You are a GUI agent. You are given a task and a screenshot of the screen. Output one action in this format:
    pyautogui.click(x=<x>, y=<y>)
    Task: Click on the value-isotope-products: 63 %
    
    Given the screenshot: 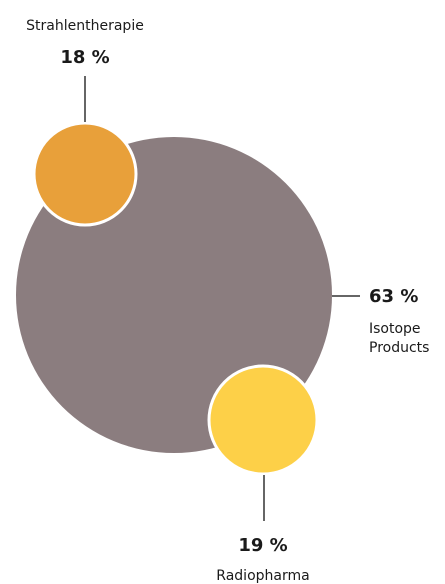 What is the action you would take?
    pyautogui.click(x=393, y=296)
    